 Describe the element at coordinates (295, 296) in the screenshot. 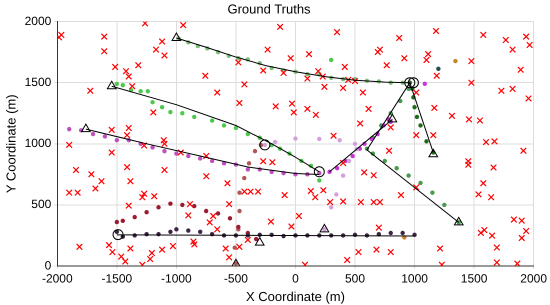

I see `x-axis-title: X Coordinate (m)` at that location.